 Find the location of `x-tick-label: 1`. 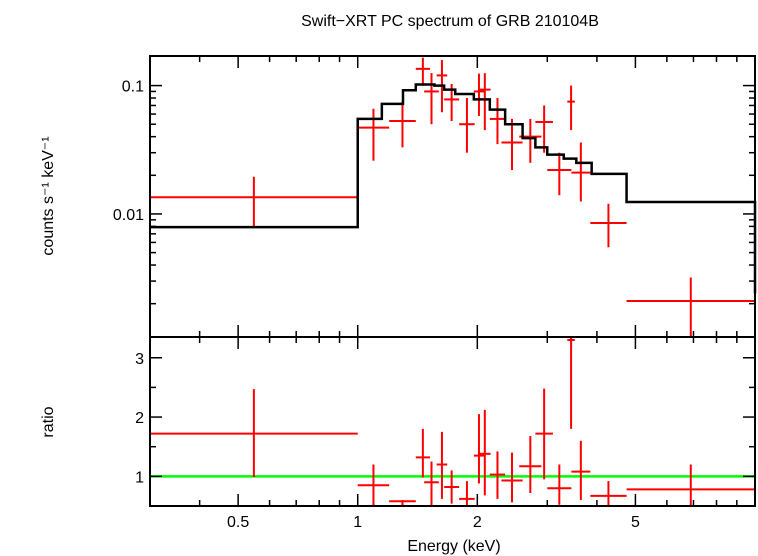

x-tick-label: 1 is located at coordinates (357, 522).